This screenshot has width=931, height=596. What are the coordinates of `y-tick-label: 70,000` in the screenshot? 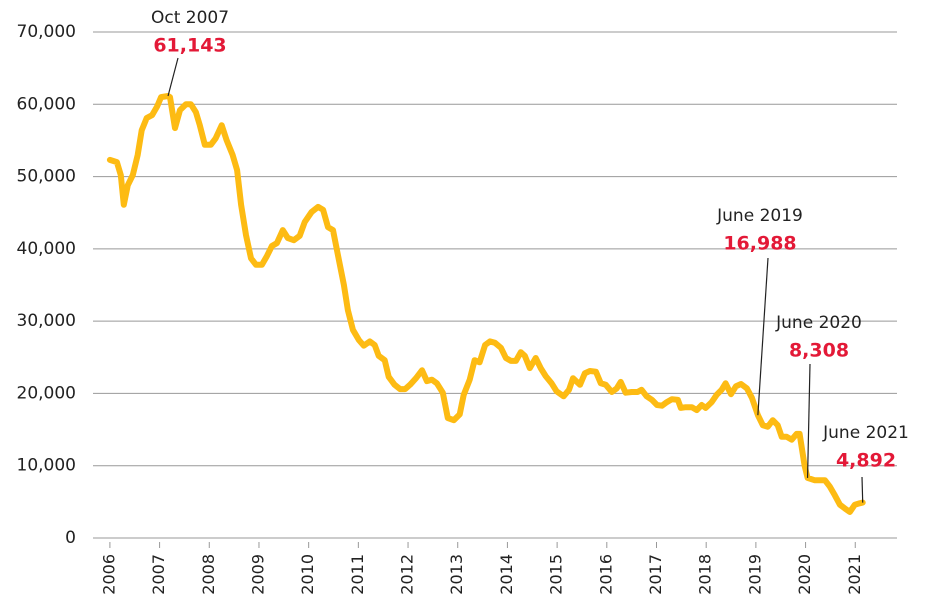 It's located at (46, 32).